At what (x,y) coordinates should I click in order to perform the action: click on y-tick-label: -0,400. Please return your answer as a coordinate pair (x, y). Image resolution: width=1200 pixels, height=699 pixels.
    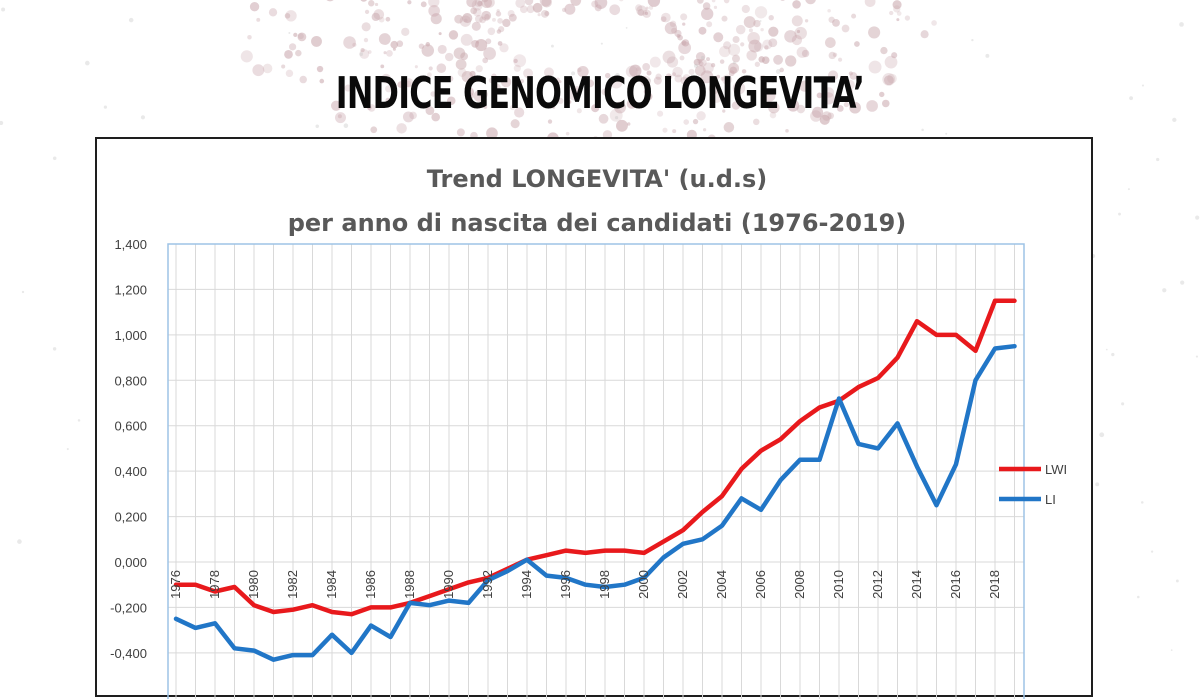
    Looking at the image, I should click on (128, 653).